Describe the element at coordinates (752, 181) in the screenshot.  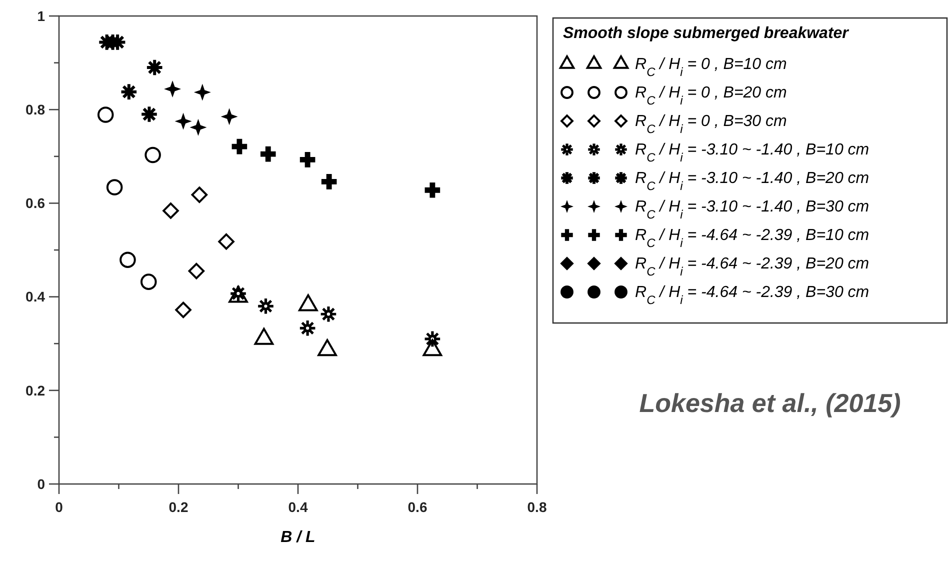
I see `legend-label: R$_{C}$ / H$_{i}$ = -3.10 ~ -1.40 , B=20 cm` at that location.